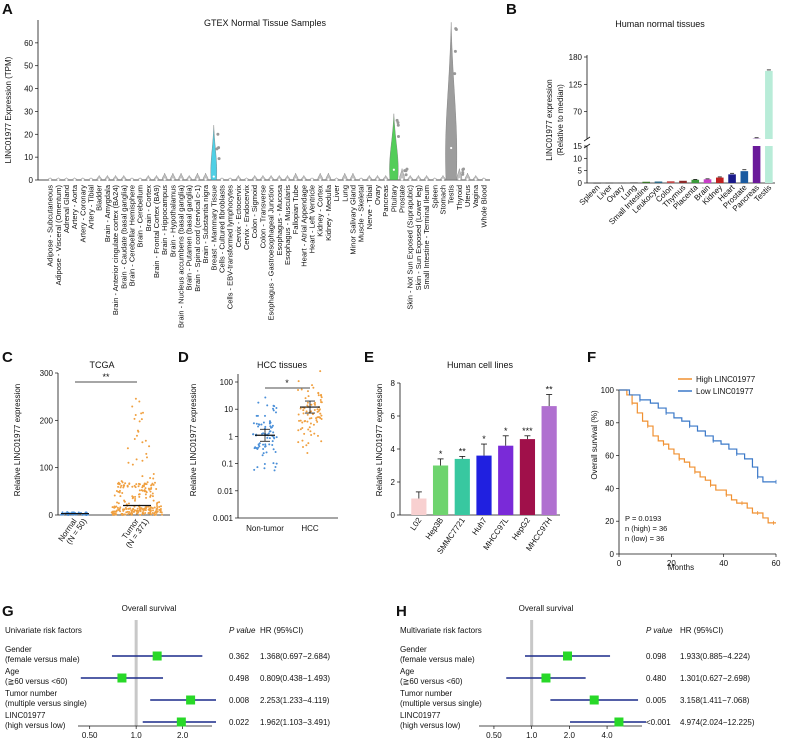  Describe the element at coordinates (441, 703) in the screenshot. I see `forest-row-sublabel: (multiple versus single)` at that location.